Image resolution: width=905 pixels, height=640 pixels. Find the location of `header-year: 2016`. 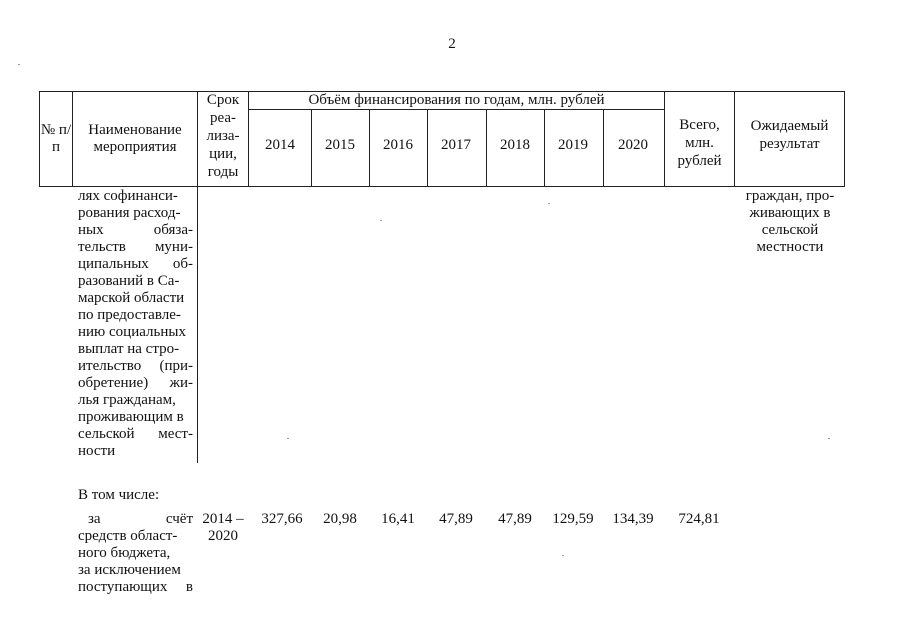

header-year: 2016 is located at coordinates (398, 145).